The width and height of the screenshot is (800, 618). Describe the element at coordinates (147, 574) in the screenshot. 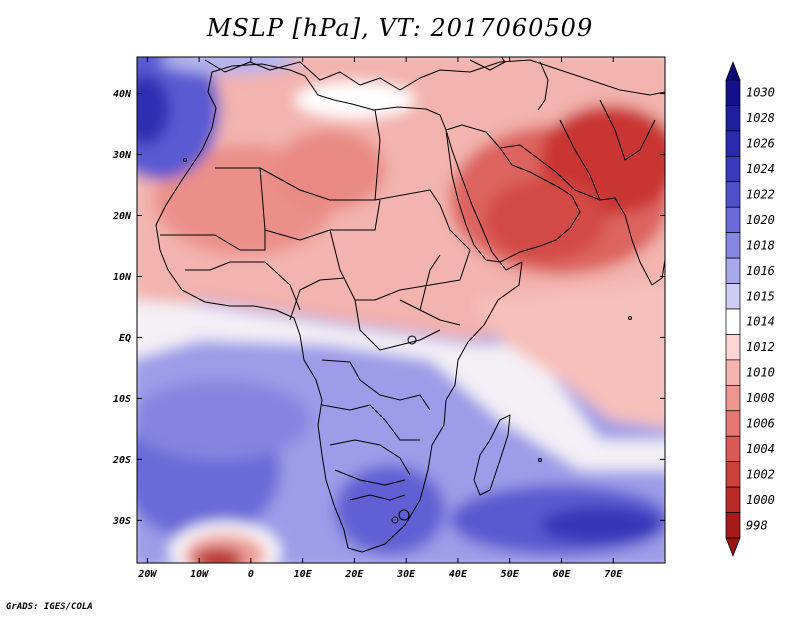

I see `lon-tick-label: 20W` at that location.